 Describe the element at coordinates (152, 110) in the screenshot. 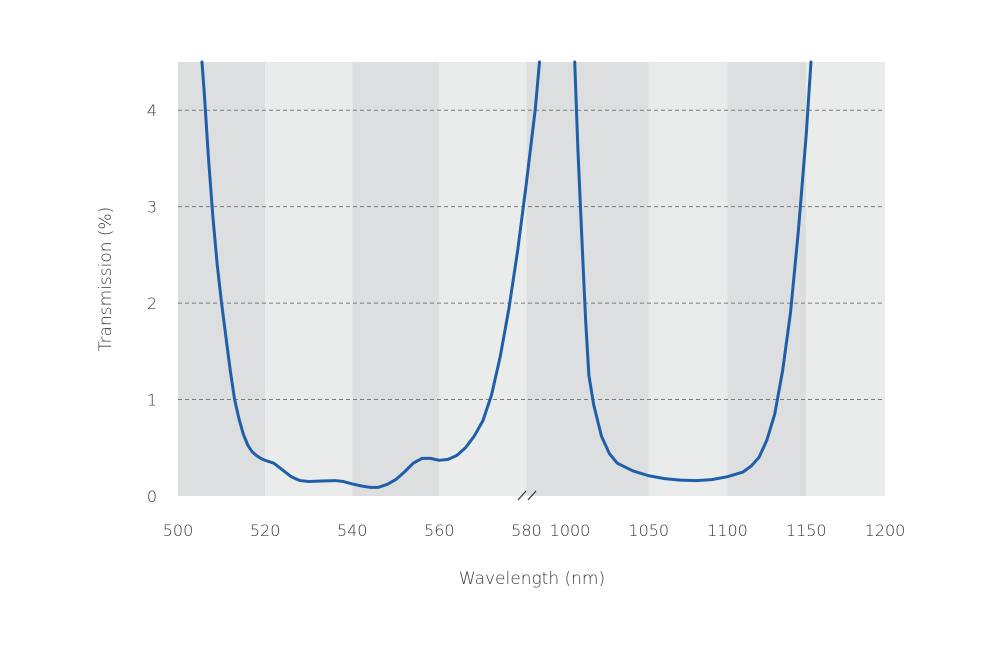

I see `y-tick-label: 4` at that location.